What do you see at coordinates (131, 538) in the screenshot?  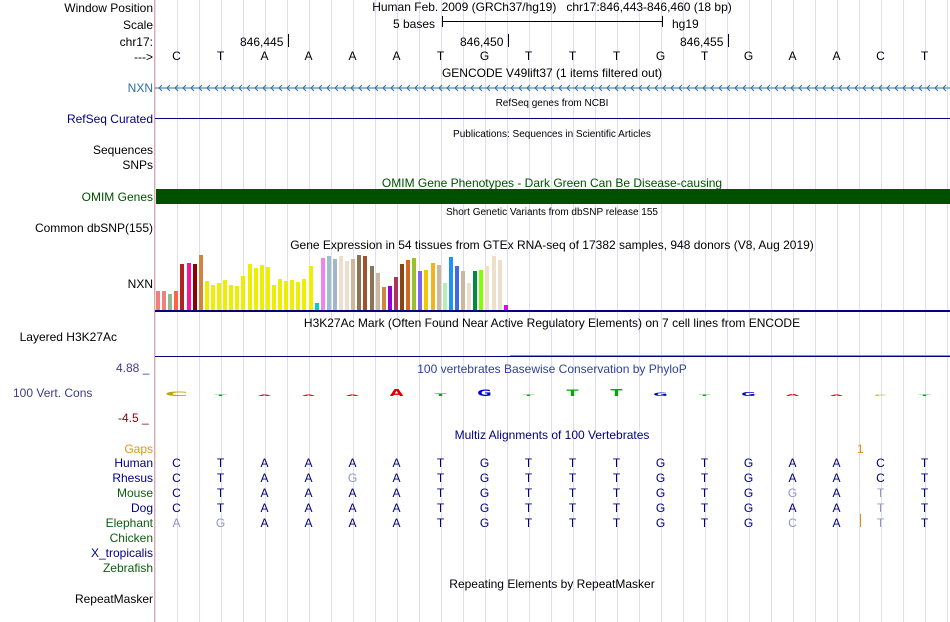 I see `species-label: Chicken` at bounding box center [131, 538].